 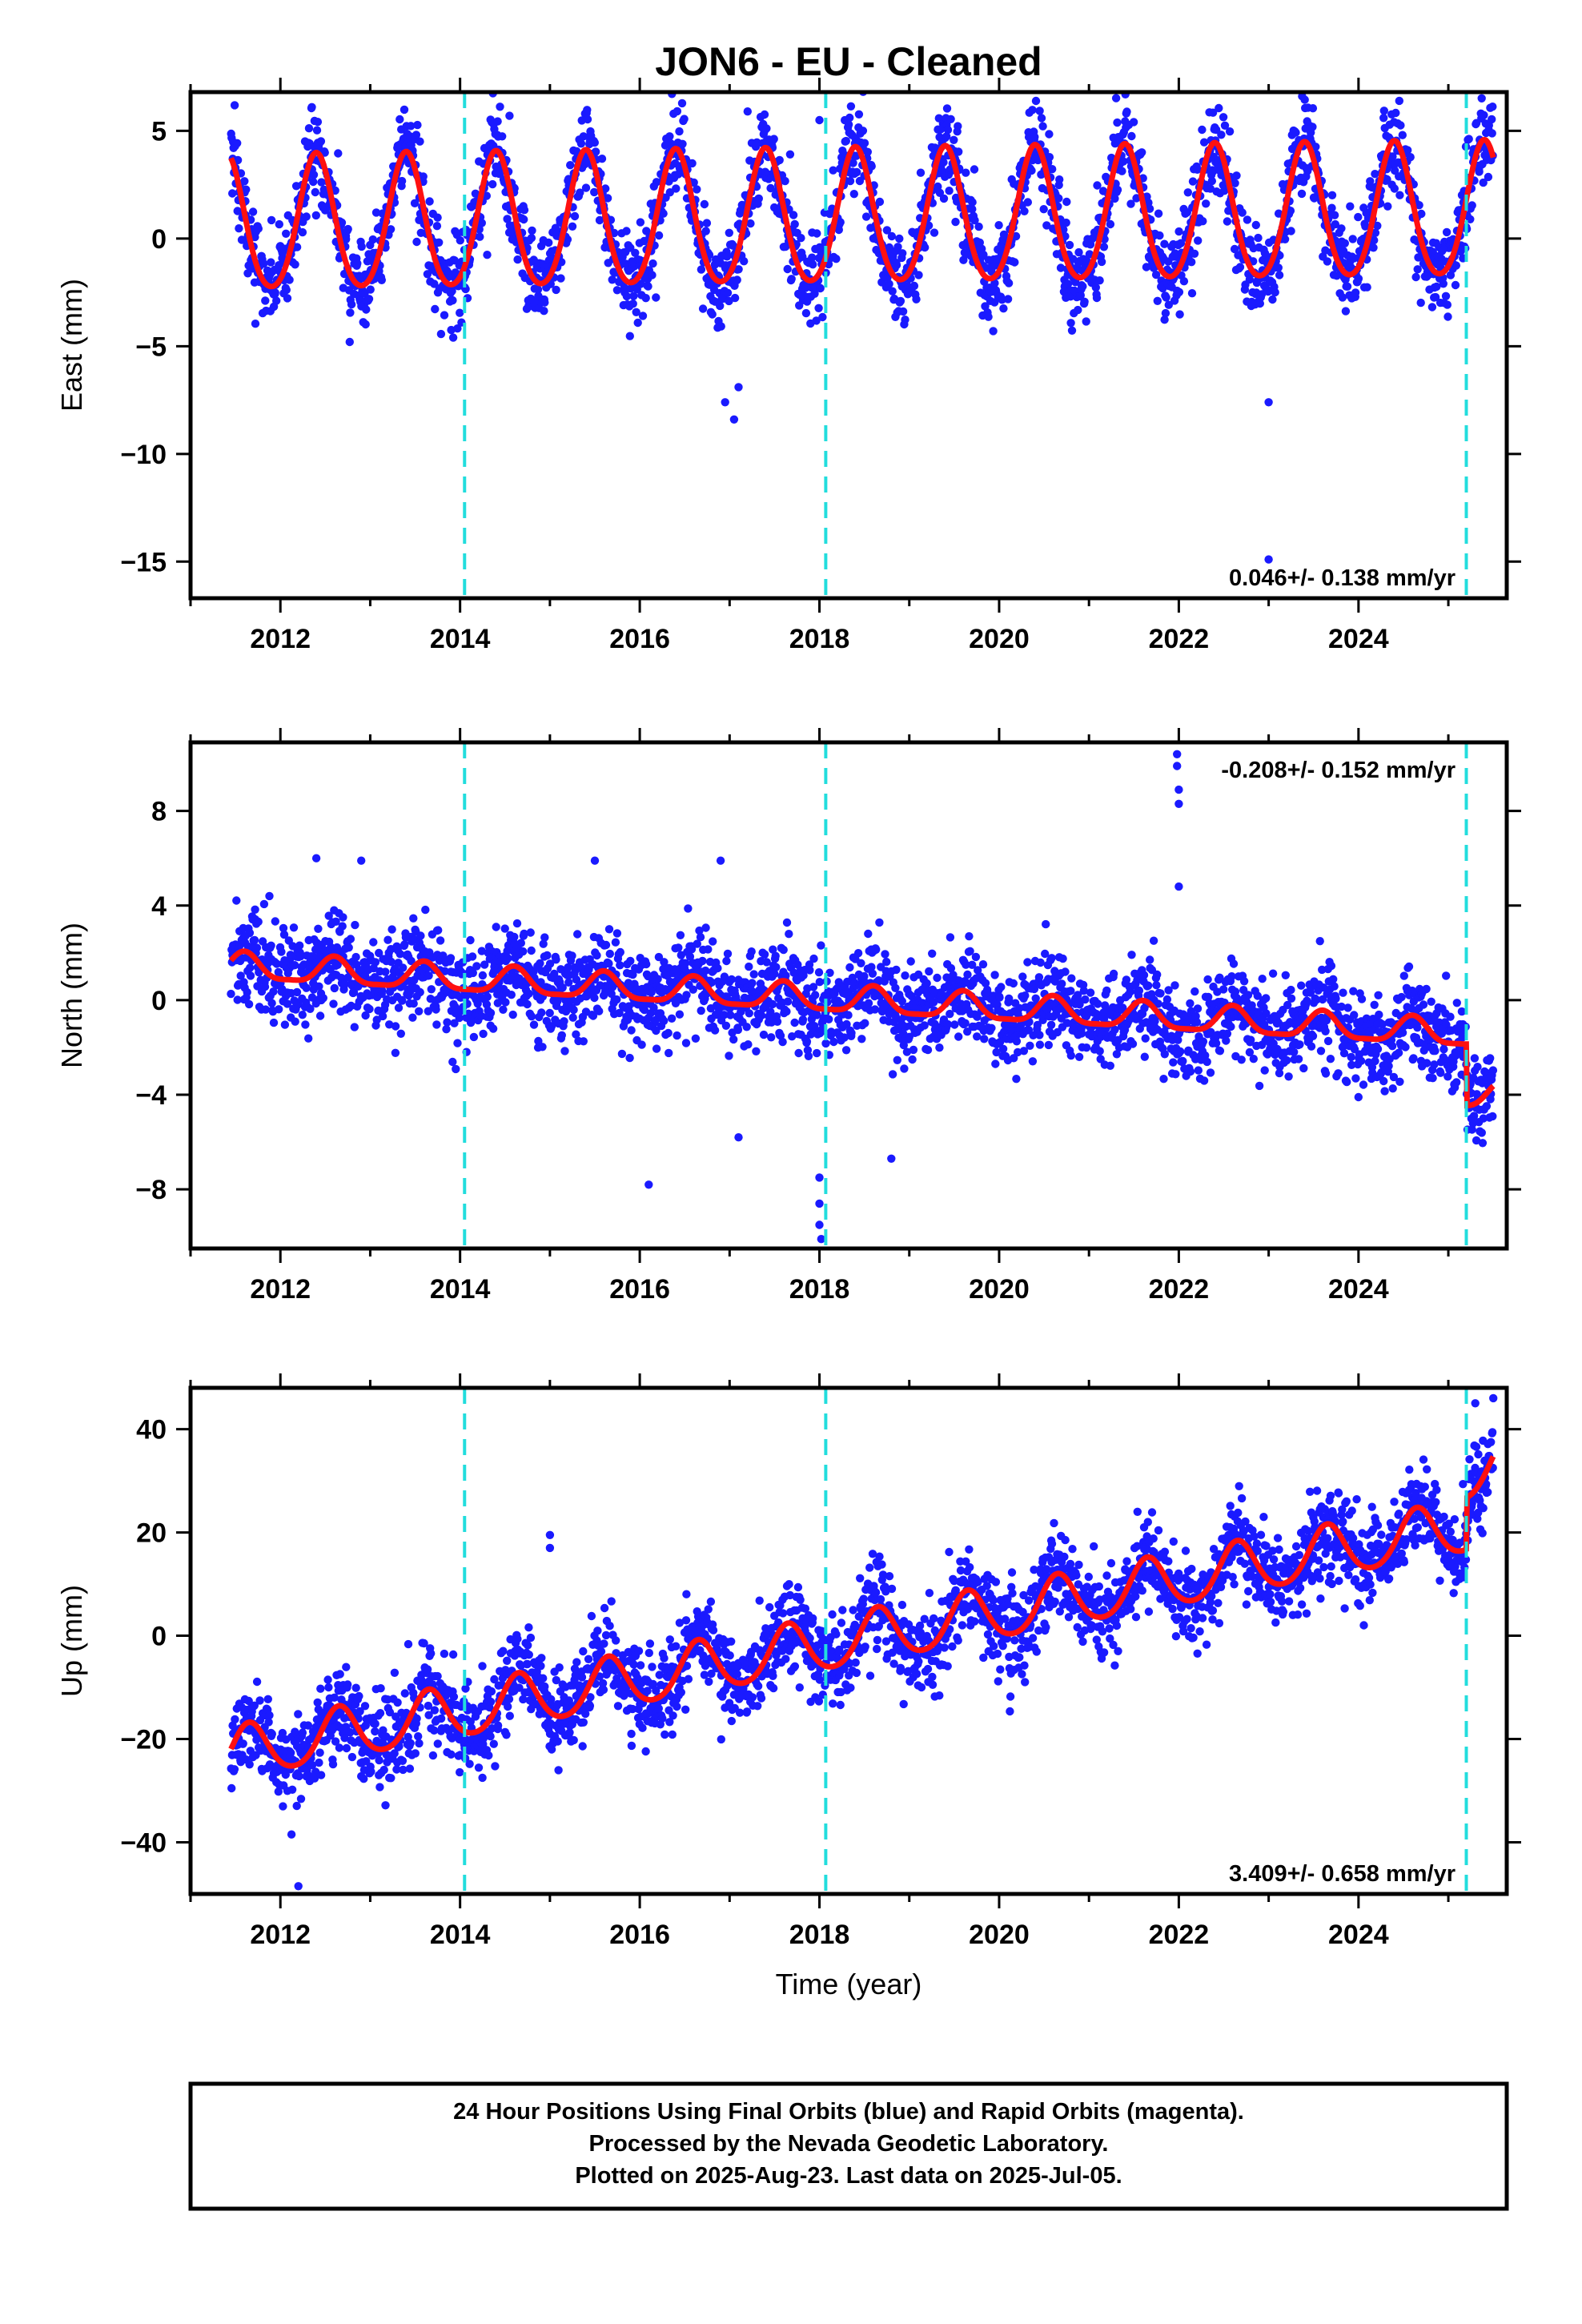 I want to click on chart-title: JON6 - EU - Cleaned, so click(x=848, y=61).